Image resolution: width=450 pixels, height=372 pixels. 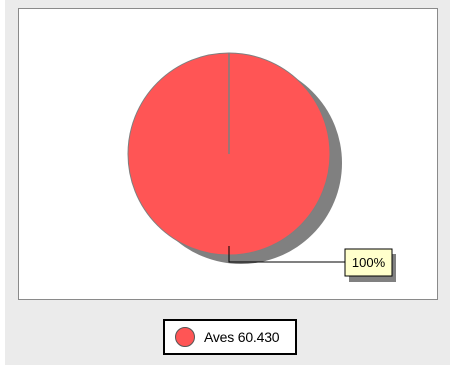 I want to click on callout-box, so click(x=368, y=262).